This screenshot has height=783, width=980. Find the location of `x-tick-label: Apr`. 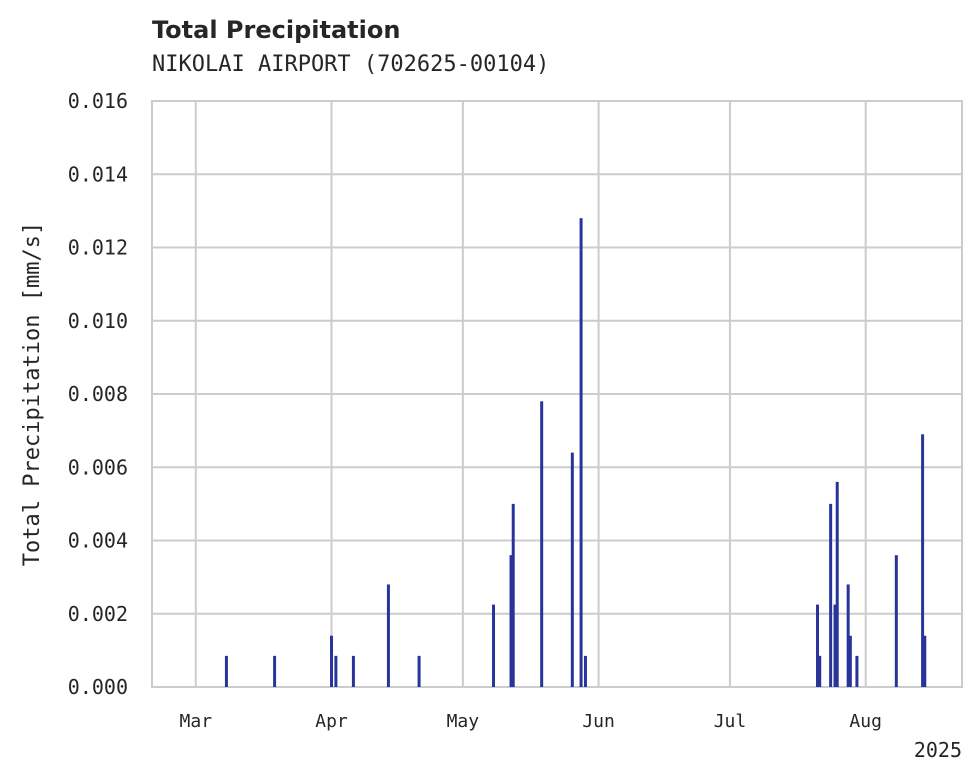

x-tick-label: Apr is located at coordinates (331, 721).